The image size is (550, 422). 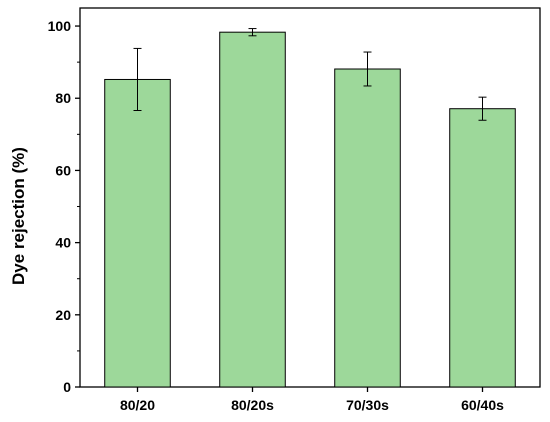 I want to click on y-tick-label: 80, so click(x=63, y=98).